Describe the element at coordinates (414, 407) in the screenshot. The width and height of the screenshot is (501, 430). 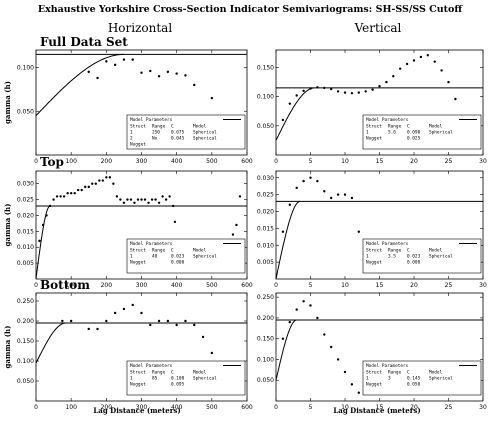
I see `x-tick-label: 20` at that location.